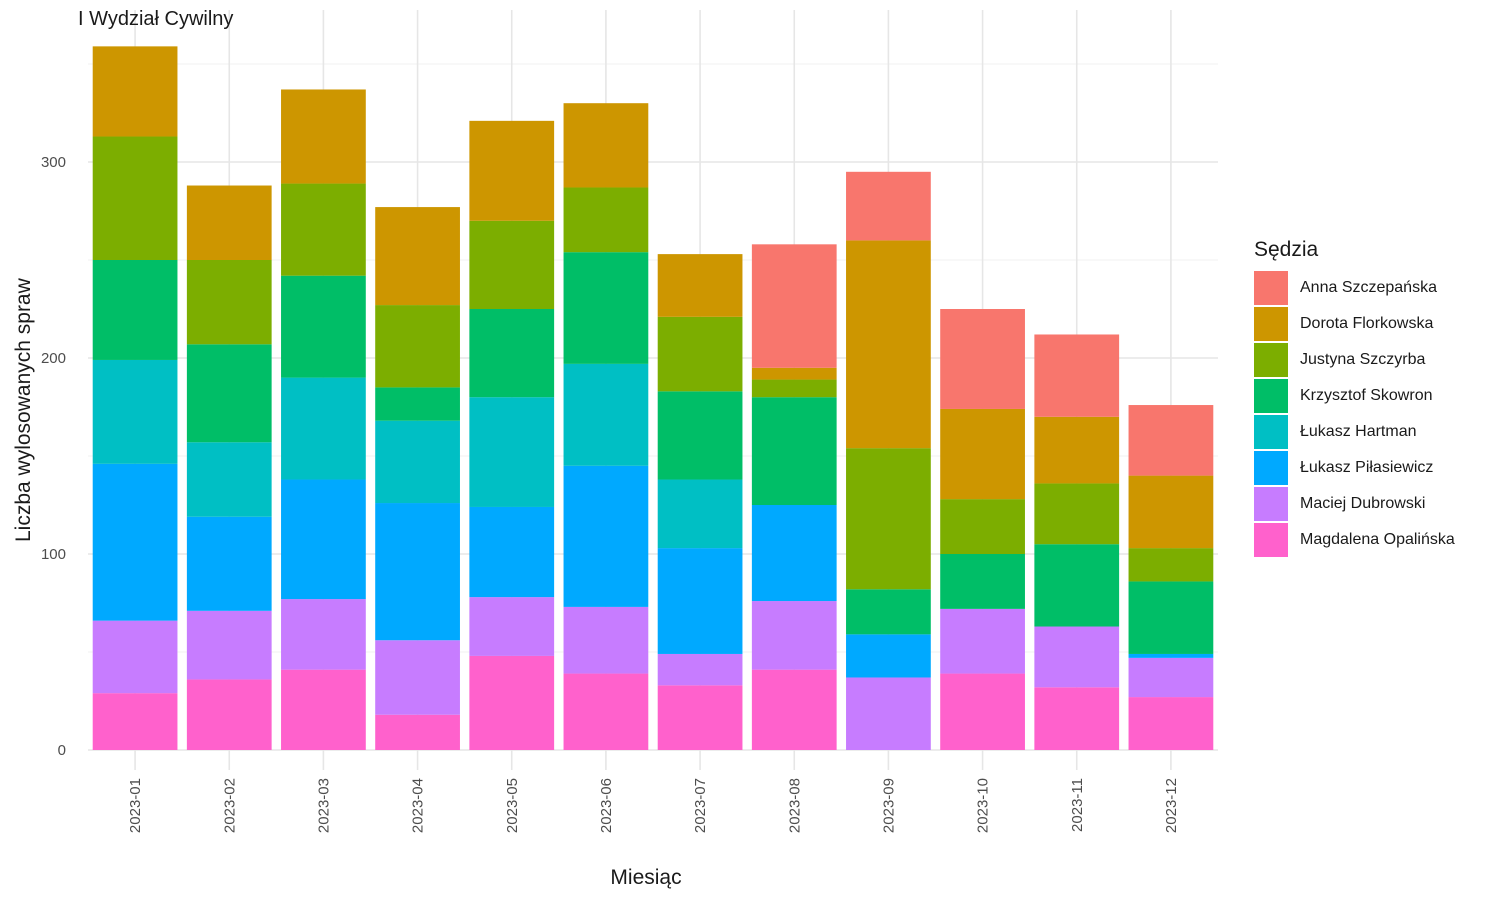 This screenshot has width=1500, height=900. I want to click on y-tick-label: 300, so click(53, 162).